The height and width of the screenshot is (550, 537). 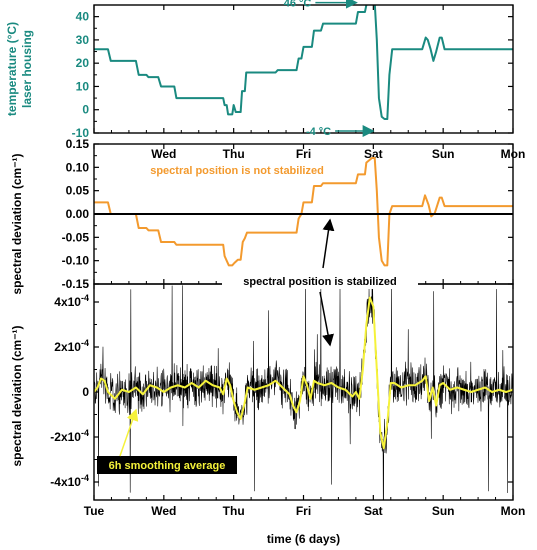 What do you see at coordinates (78, 167) in the screenshot?
I see `y-tick-label-1-5: 0.10` at bounding box center [78, 167].